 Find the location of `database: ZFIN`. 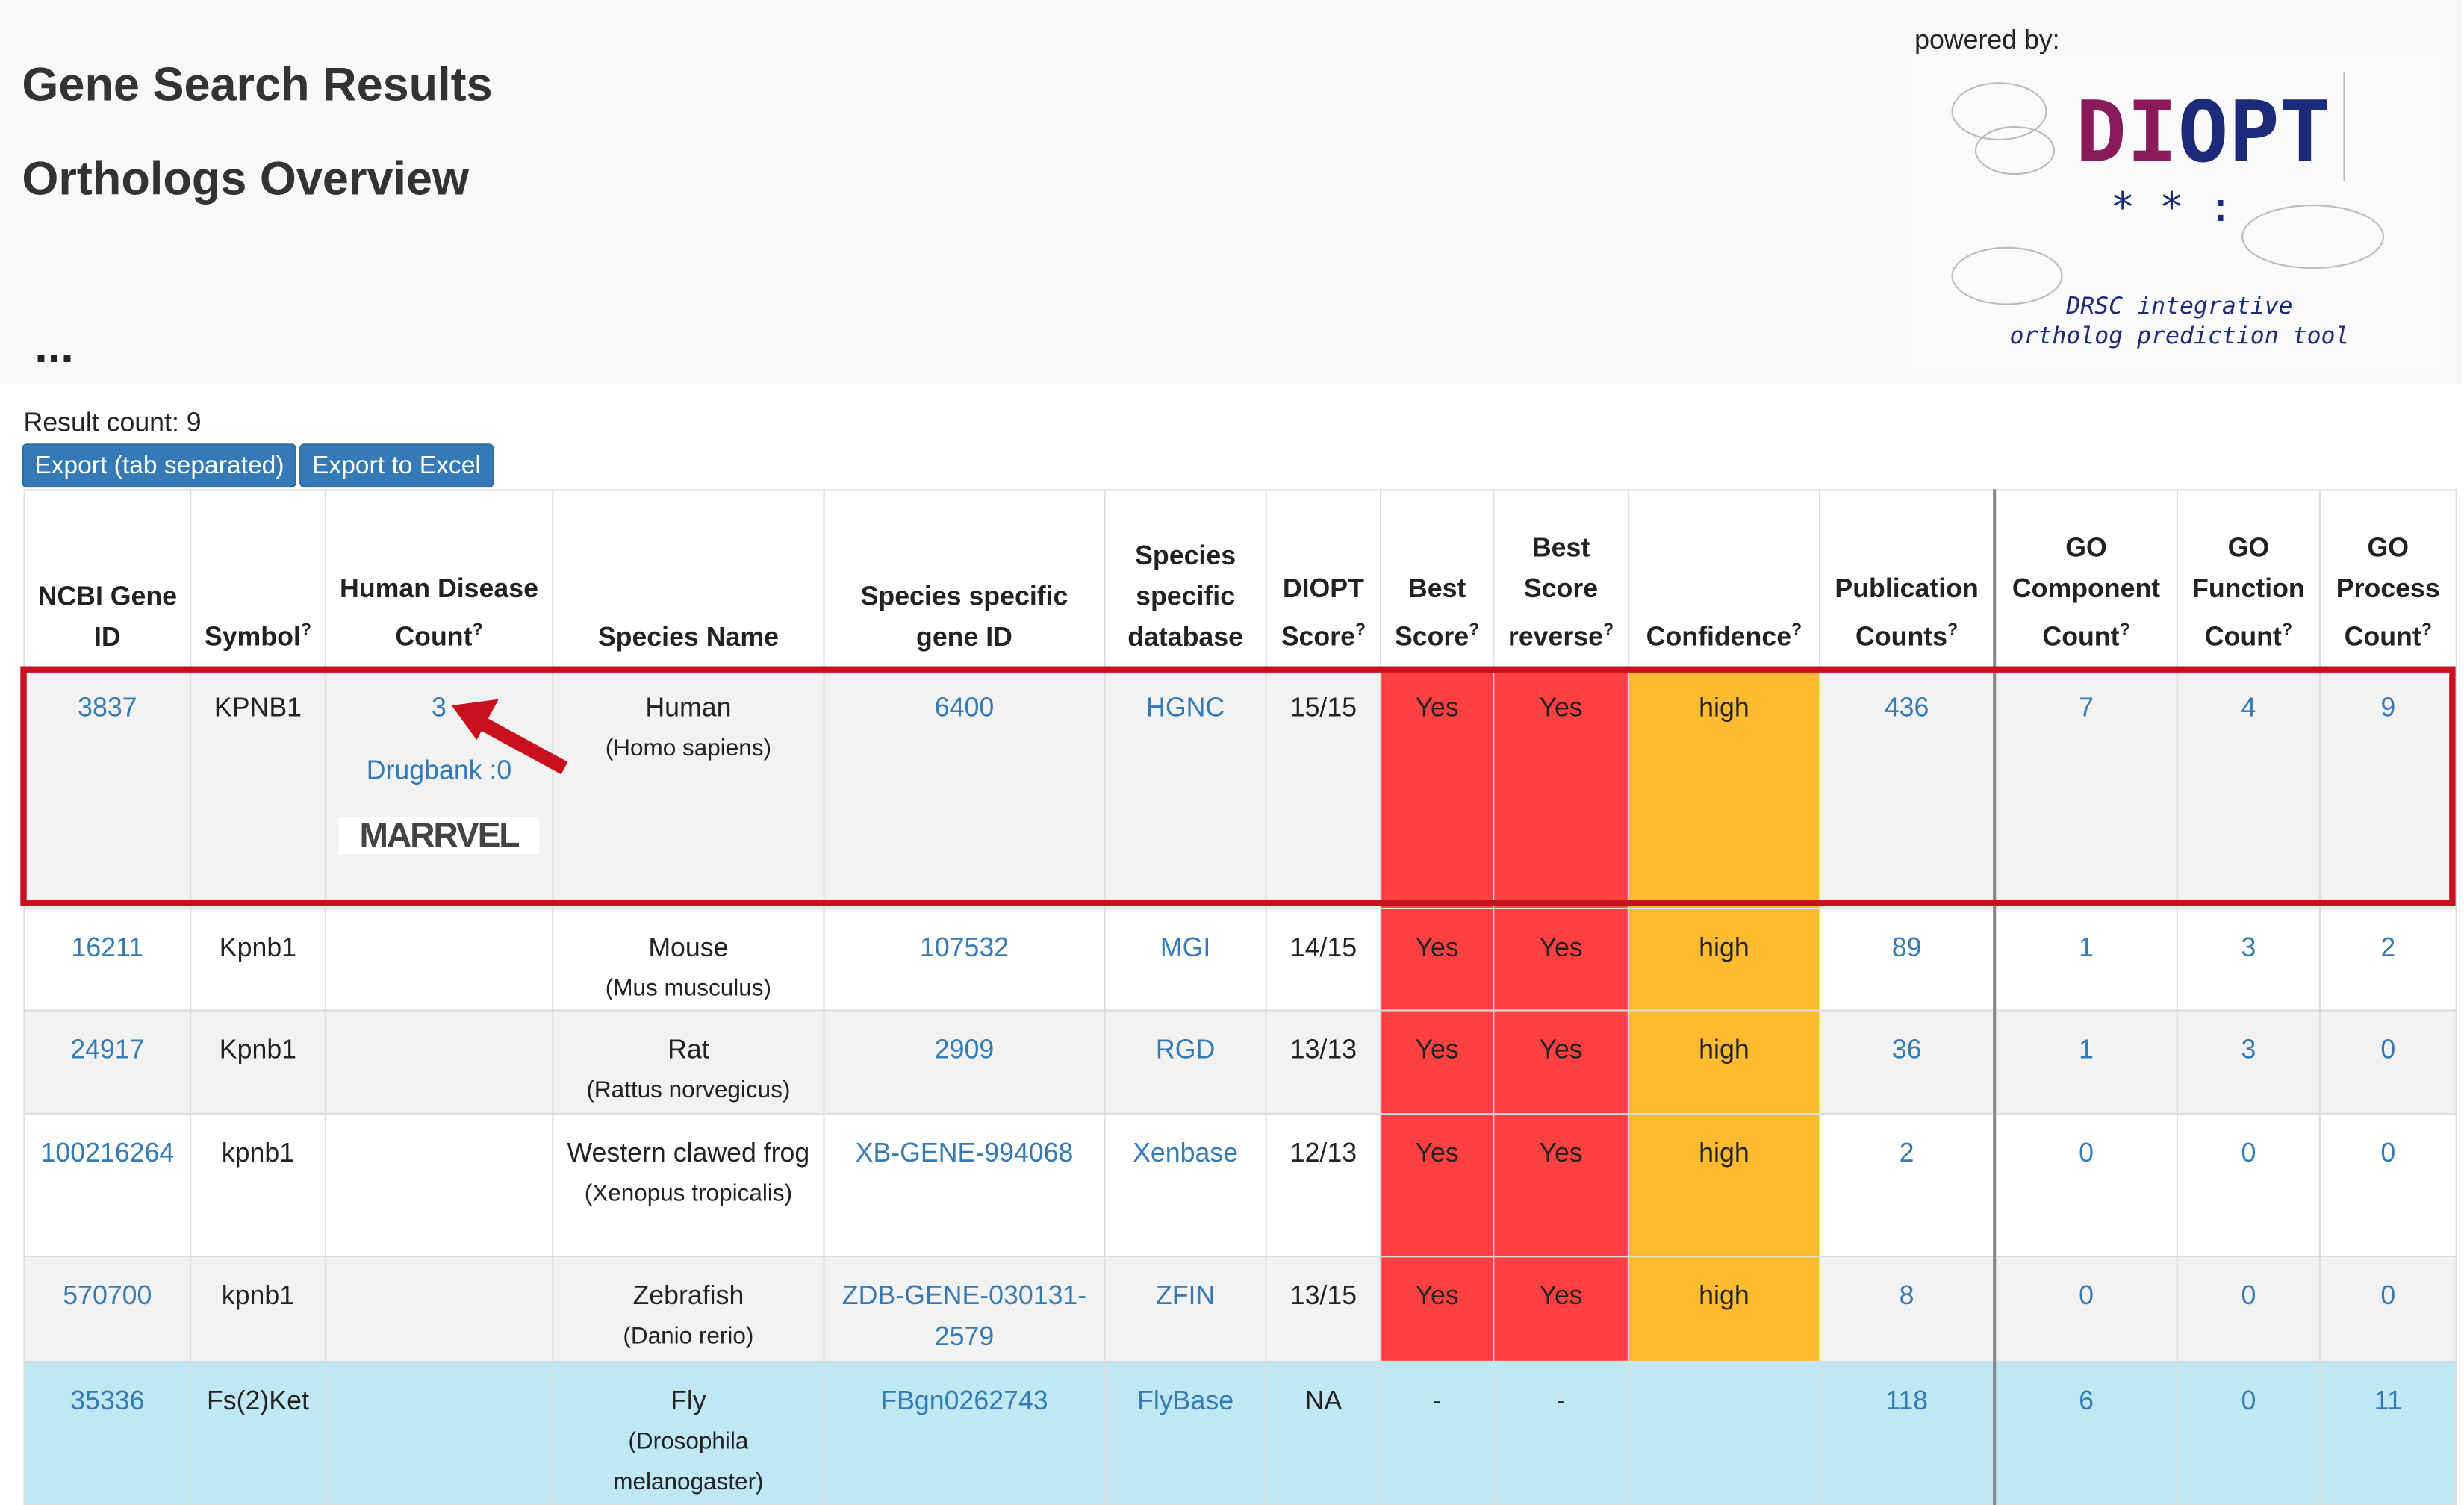

database: ZFIN is located at coordinates (1185, 1295).